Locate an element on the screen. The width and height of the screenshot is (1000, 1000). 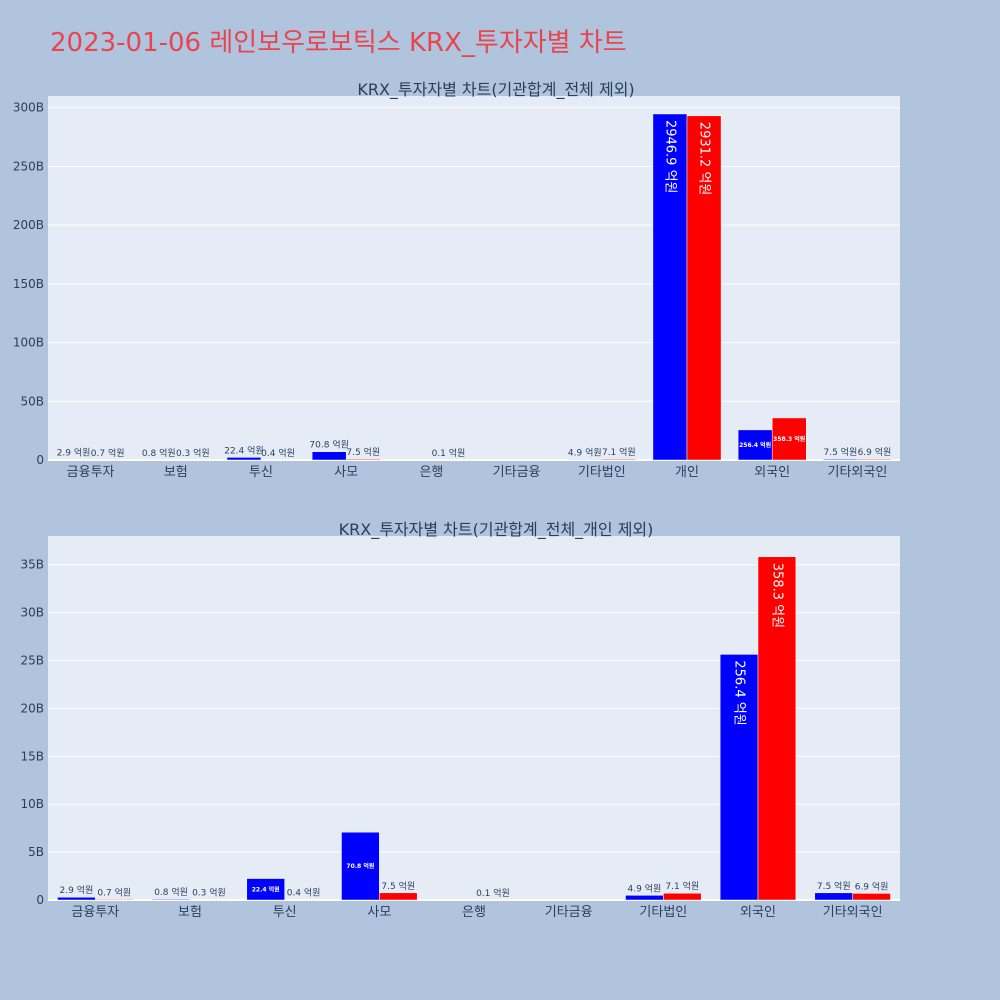
page-title: 2023-01-06 레인보우로보틱스 KRX_투자자별 차트 is located at coordinates (338, 43).